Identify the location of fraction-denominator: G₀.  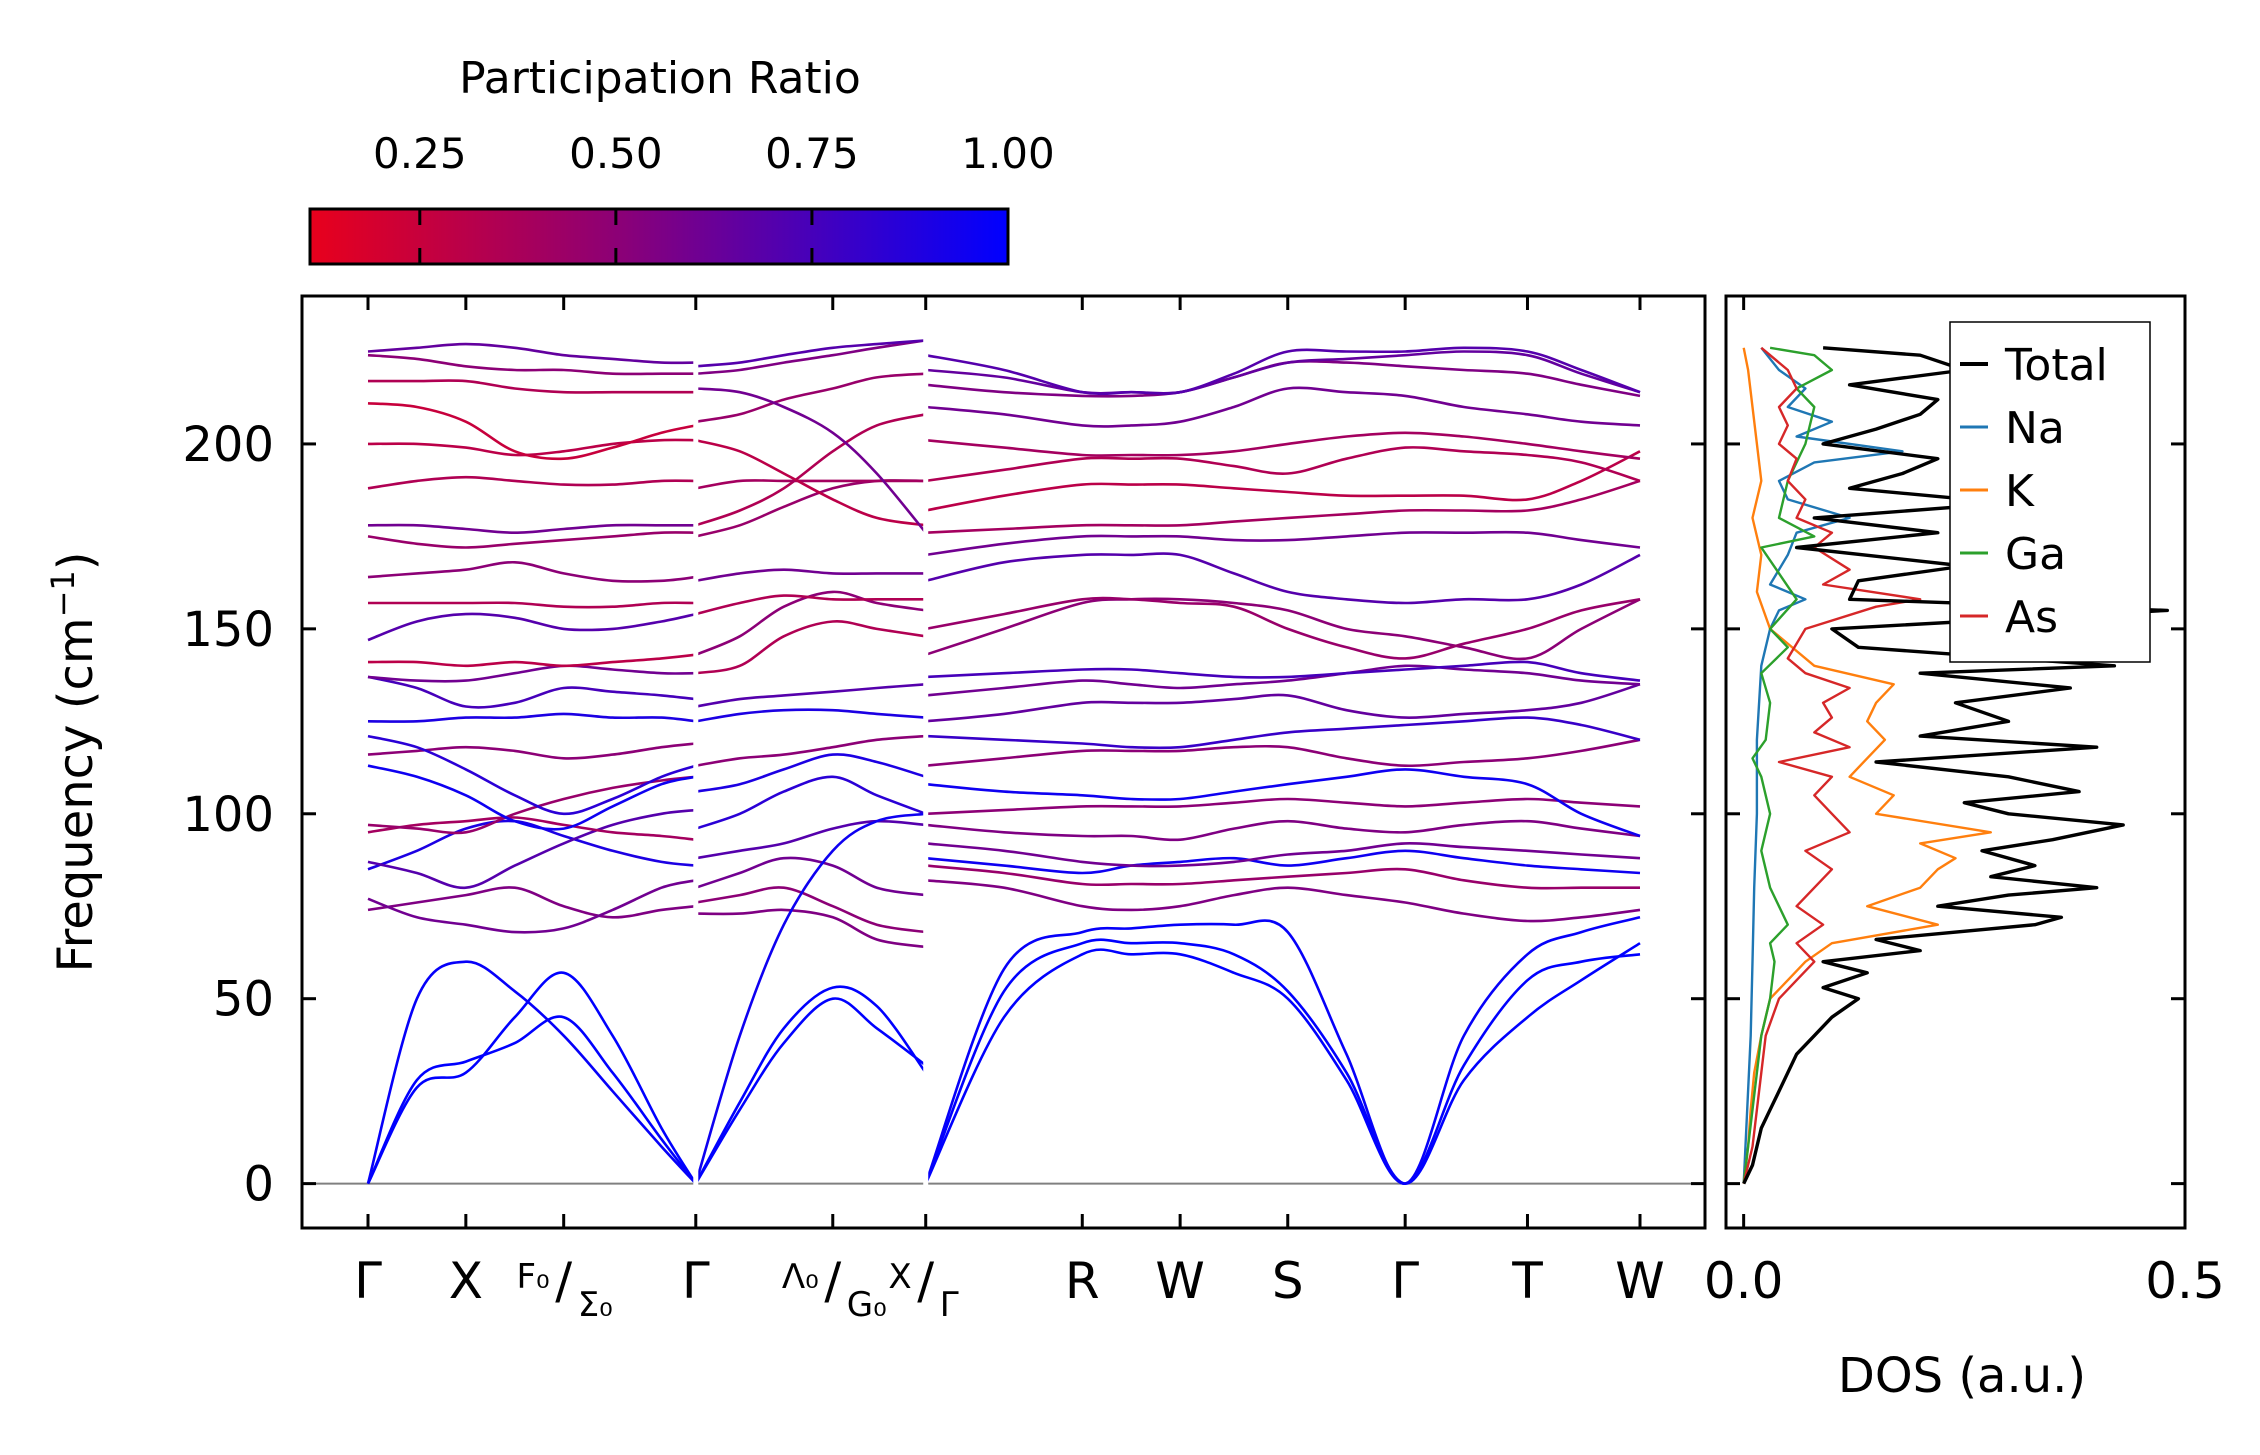
(867, 1305).